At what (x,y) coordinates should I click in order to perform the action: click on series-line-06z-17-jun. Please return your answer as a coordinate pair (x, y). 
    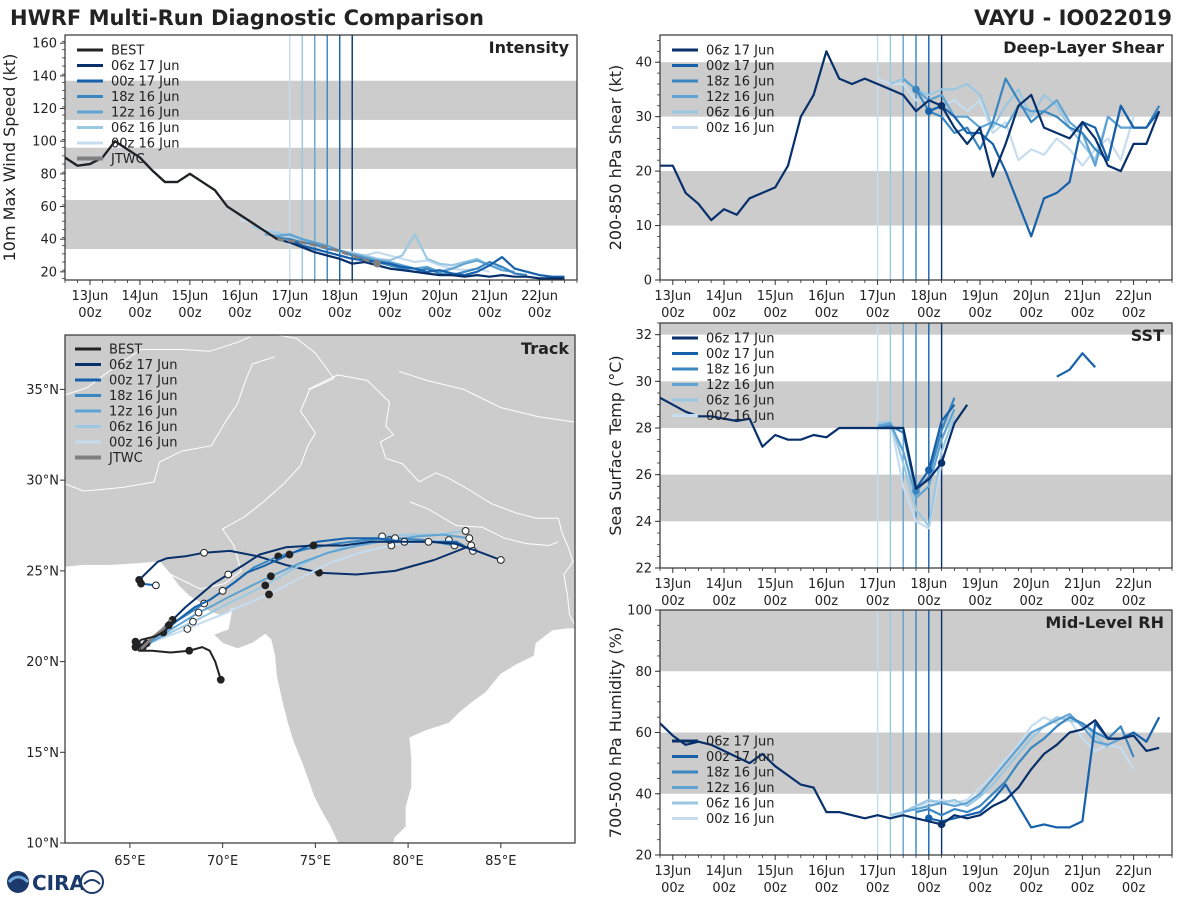
    Looking at the image, I should click on (910, 772).